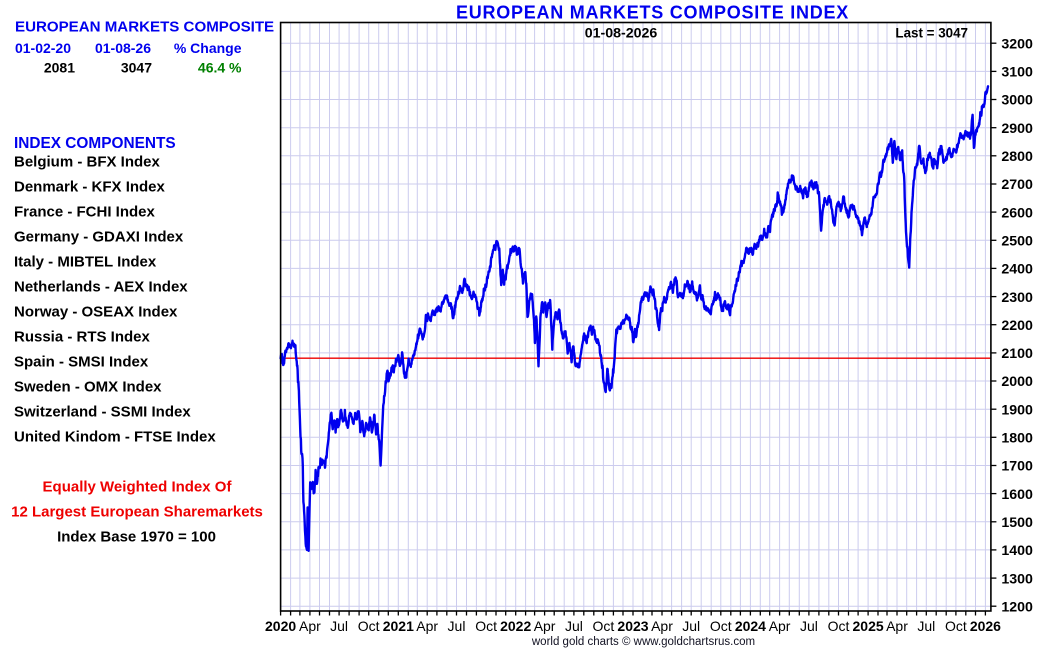  What do you see at coordinates (220, 68) in the screenshot?
I see `svg-text: 46.4 %` at bounding box center [220, 68].